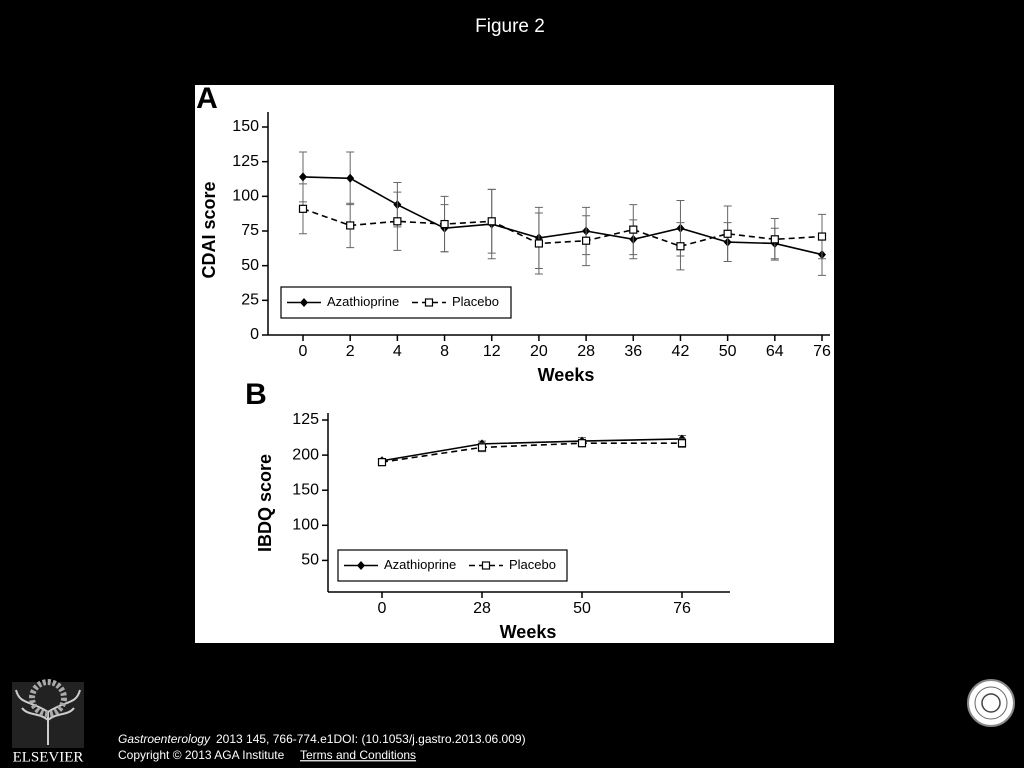 This screenshot has width=1024, height=768. I want to click on publisher-logo: ELSEVIER, so click(48, 722).